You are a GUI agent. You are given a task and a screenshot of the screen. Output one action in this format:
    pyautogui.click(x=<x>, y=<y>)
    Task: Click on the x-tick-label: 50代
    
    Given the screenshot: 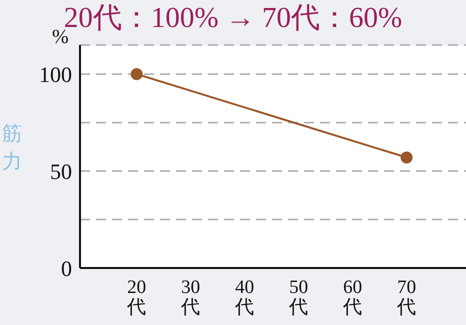 What is the action you would take?
    pyautogui.click(x=298, y=297)
    